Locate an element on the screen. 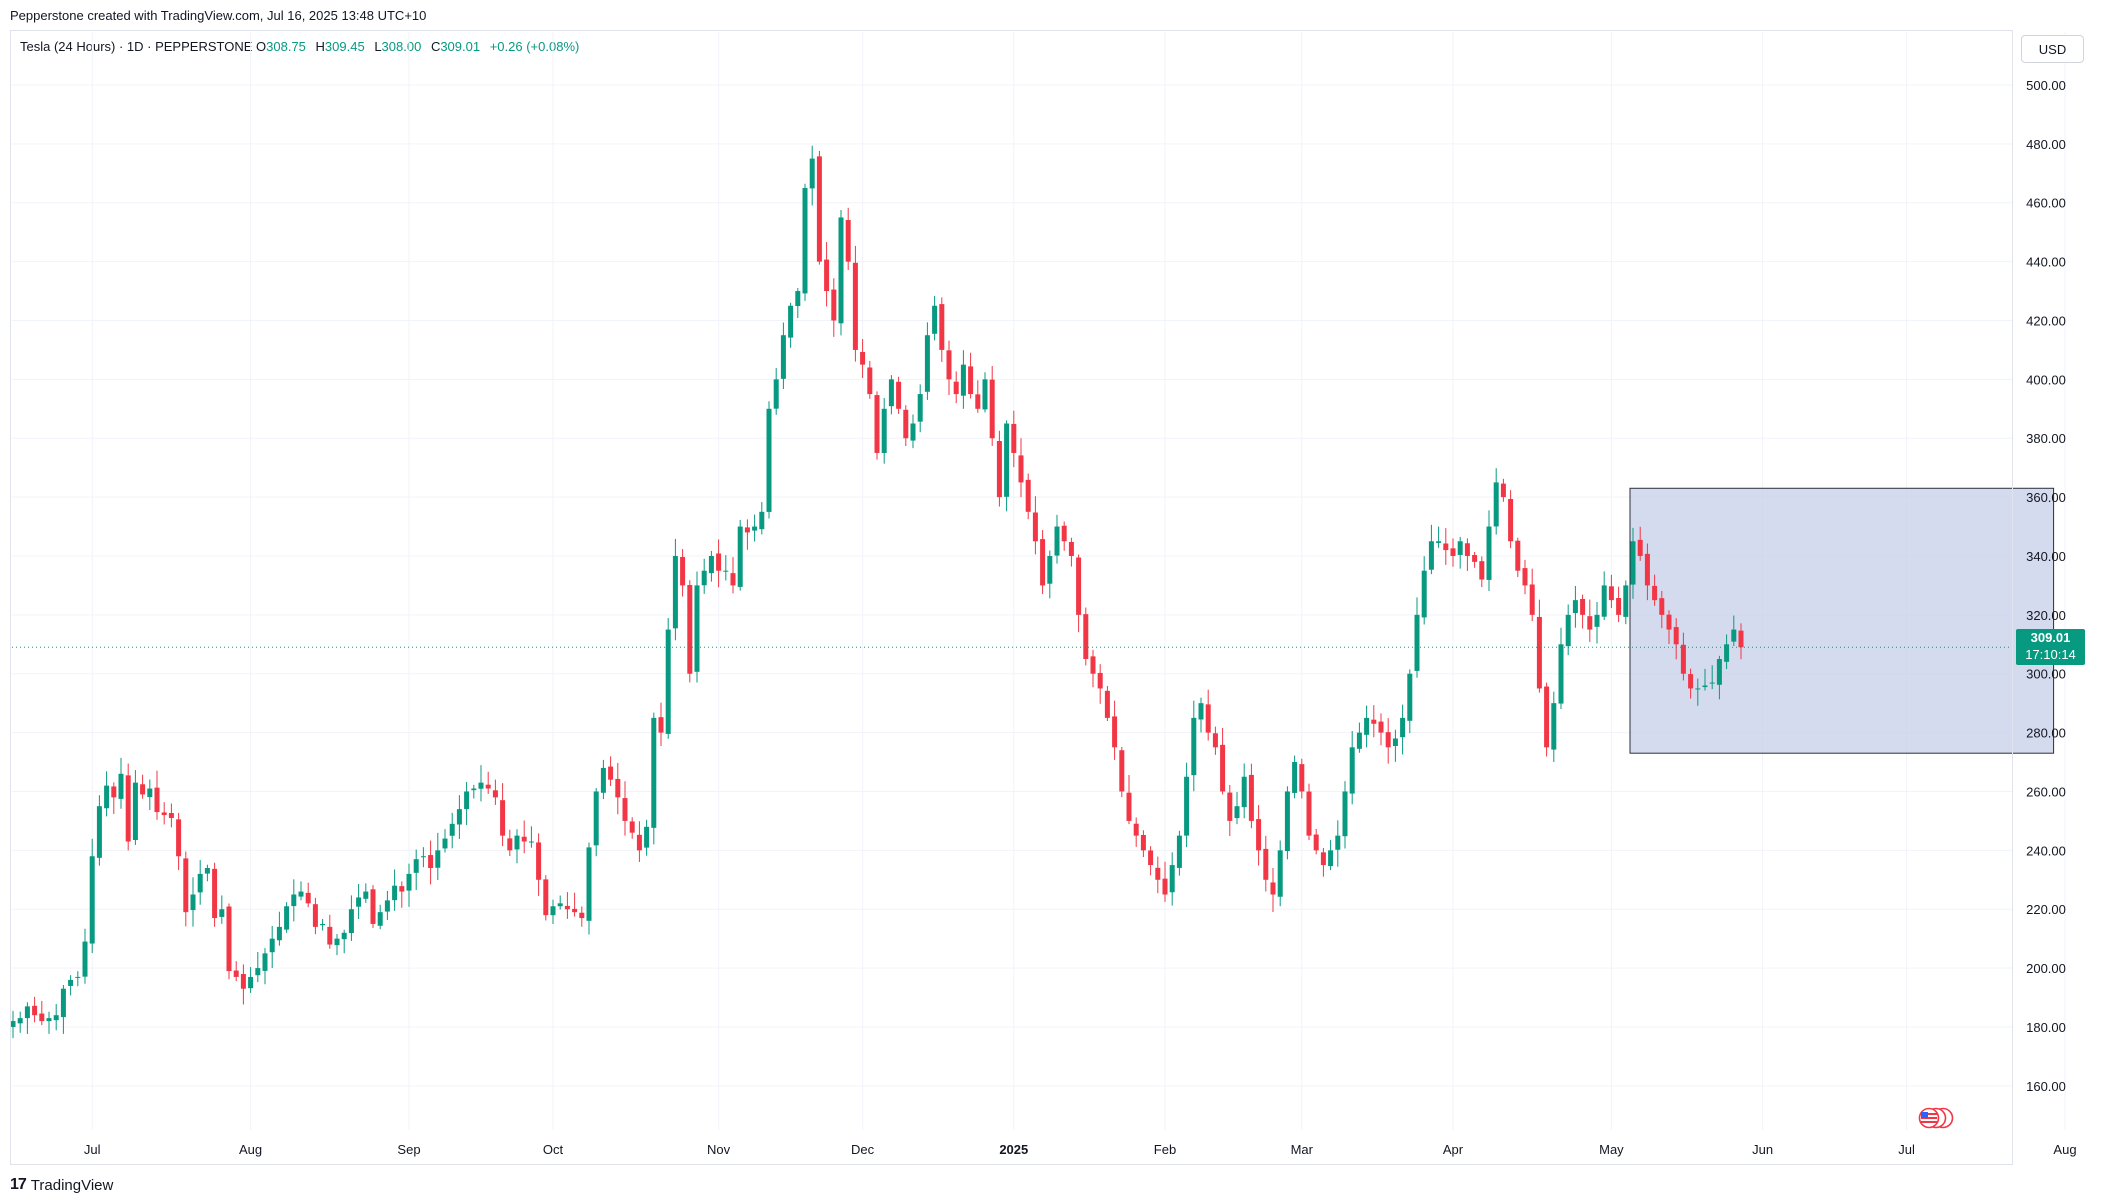 This screenshot has width=2102, height=1204. price-tick-label: 480.00 is located at coordinates (2046, 144).